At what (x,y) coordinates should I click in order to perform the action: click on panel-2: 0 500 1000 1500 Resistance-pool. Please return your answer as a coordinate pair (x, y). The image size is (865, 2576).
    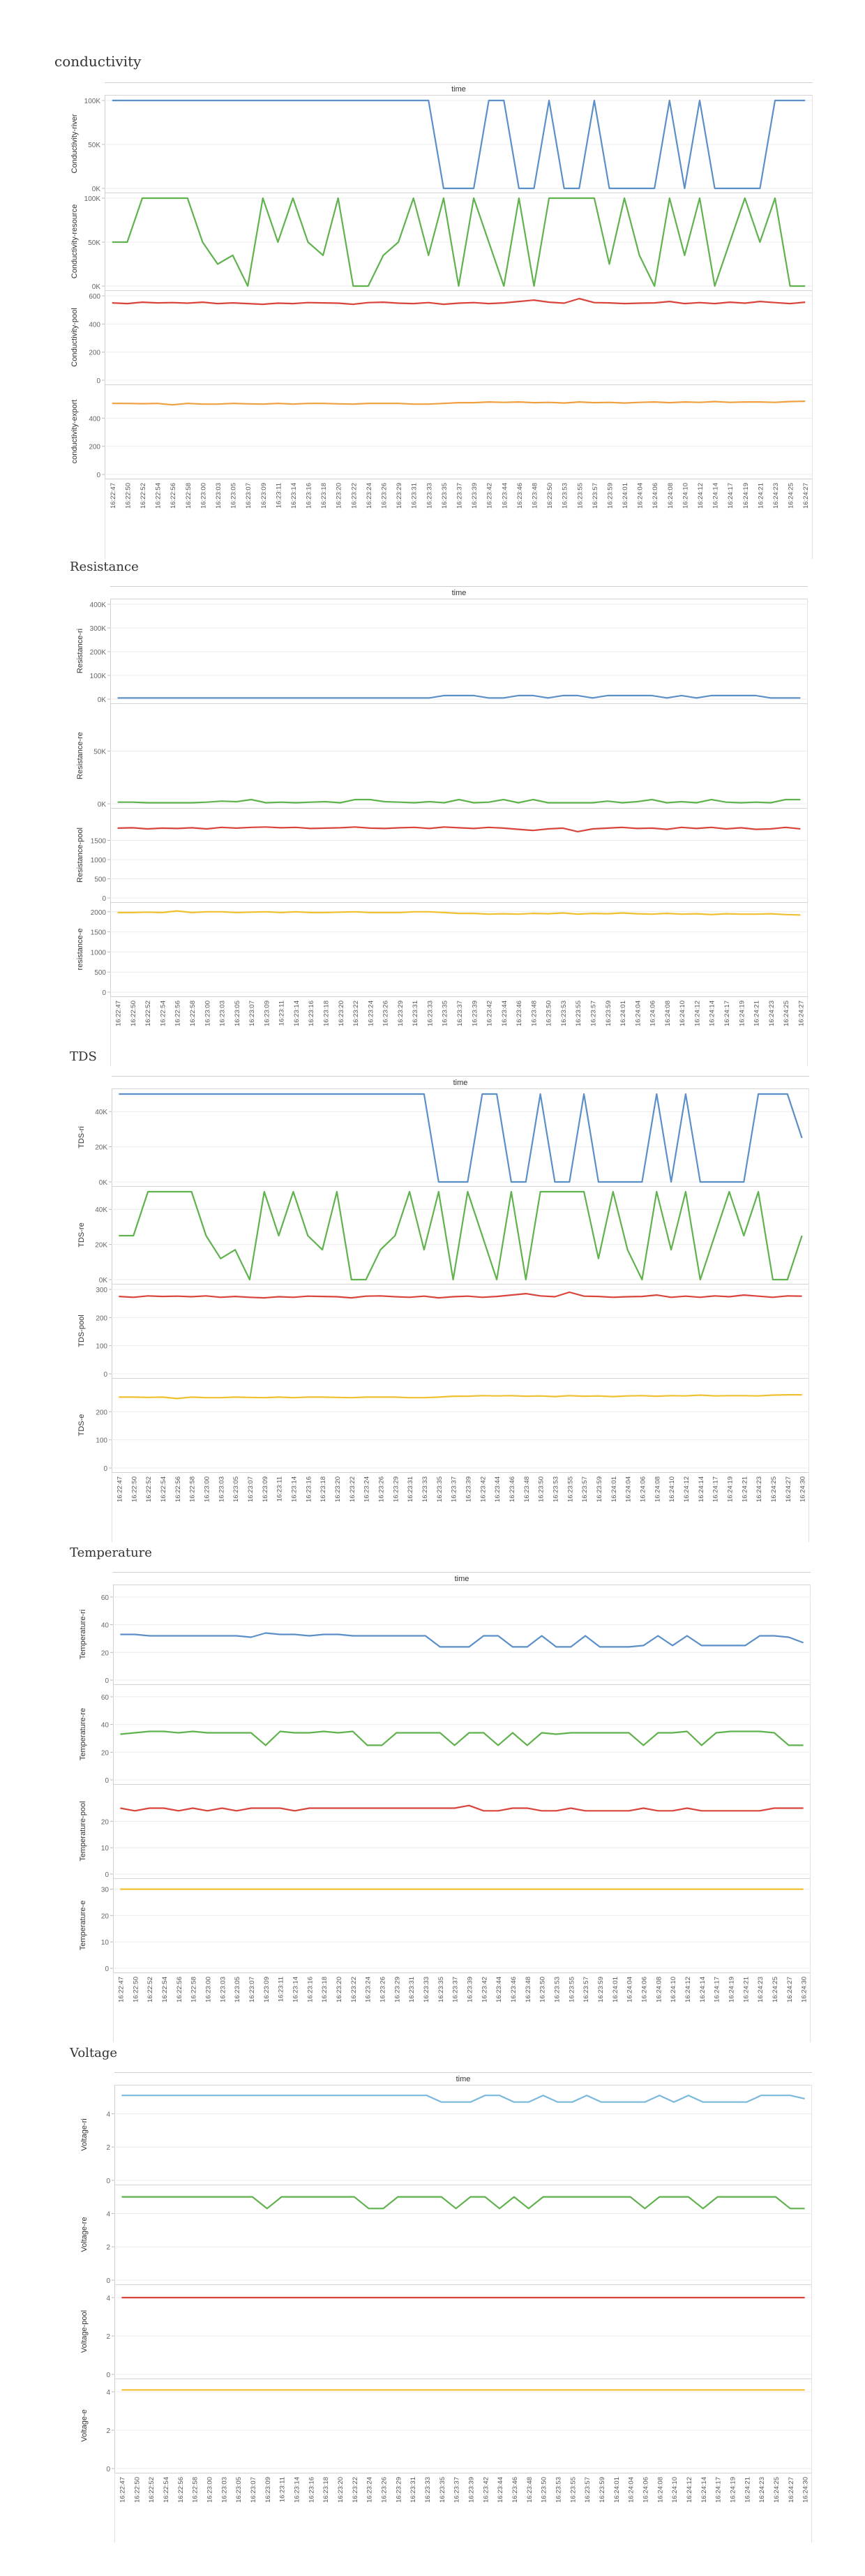
    Looking at the image, I should click on (442, 855).